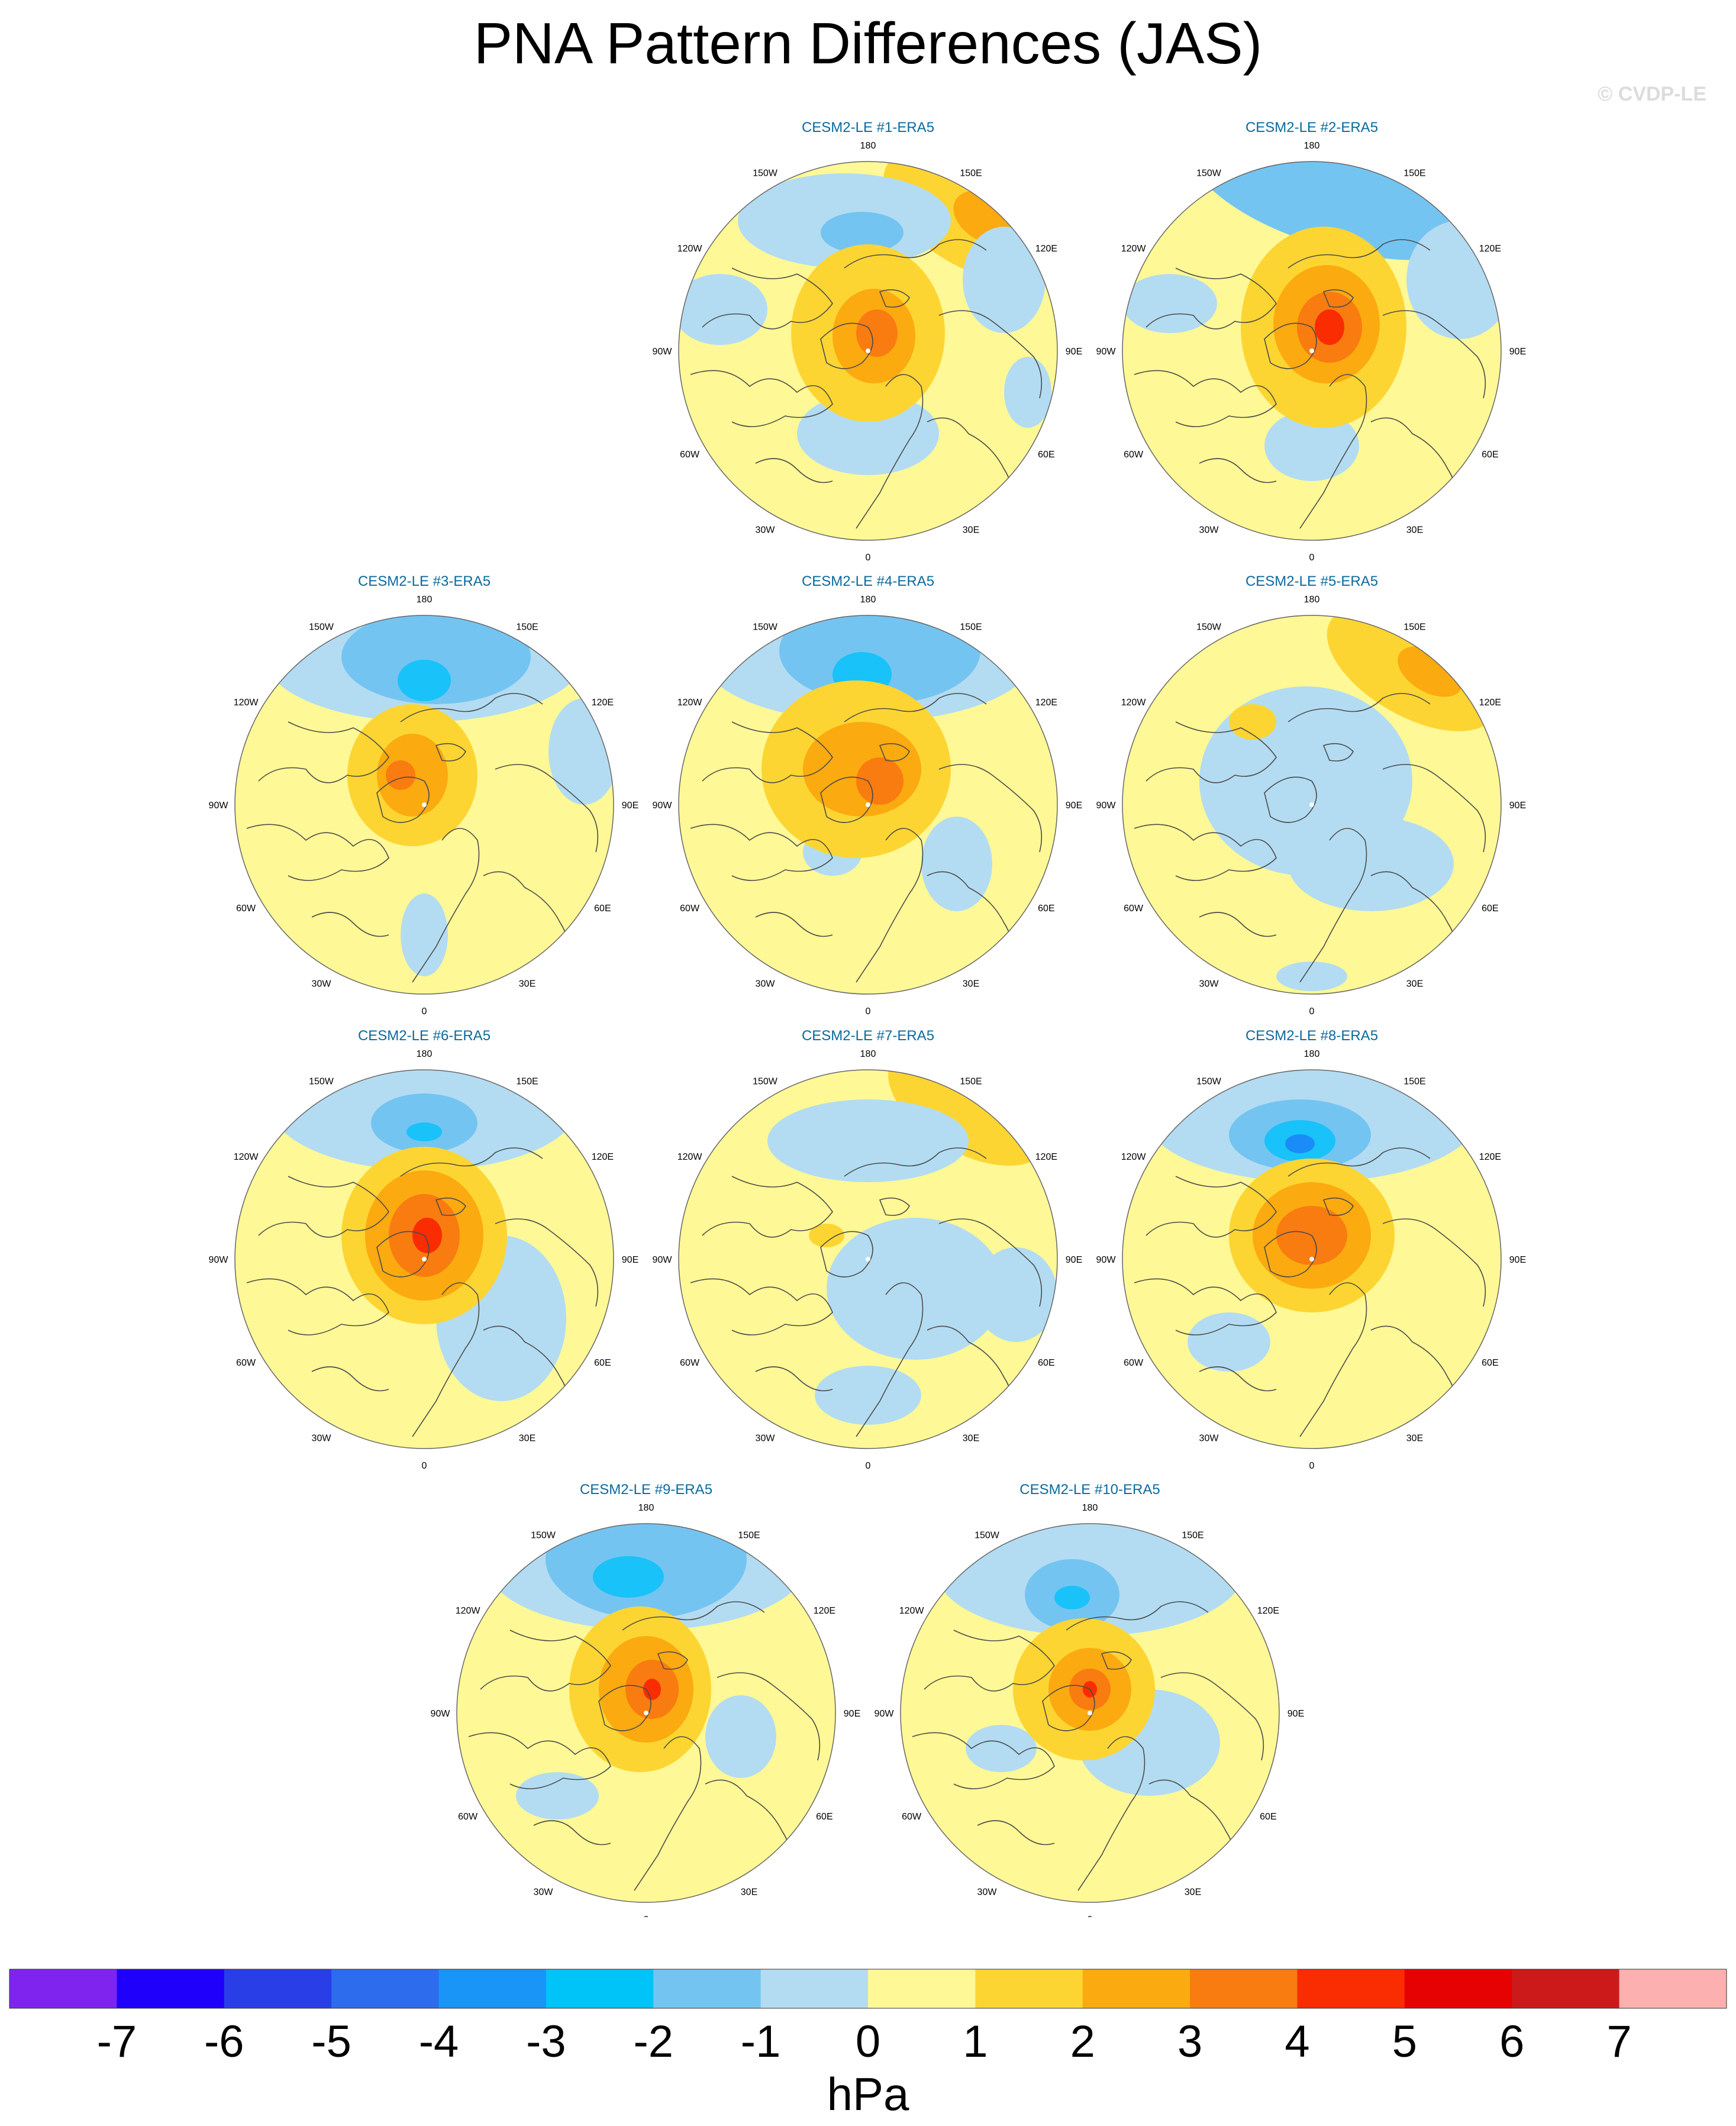 This screenshot has height=2126, width=1736. What do you see at coordinates (1089, 1490) in the screenshot?
I see `panel-title: CESM2-LE #10-ERA5` at bounding box center [1089, 1490].